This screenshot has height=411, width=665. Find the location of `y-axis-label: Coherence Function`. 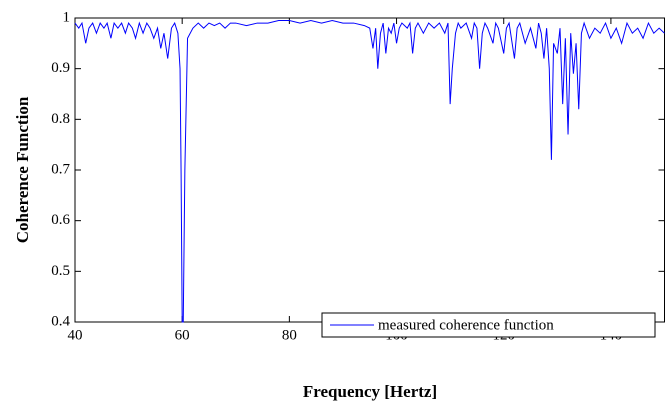

y-axis-label: Coherence Function is located at coordinates (22, 169).